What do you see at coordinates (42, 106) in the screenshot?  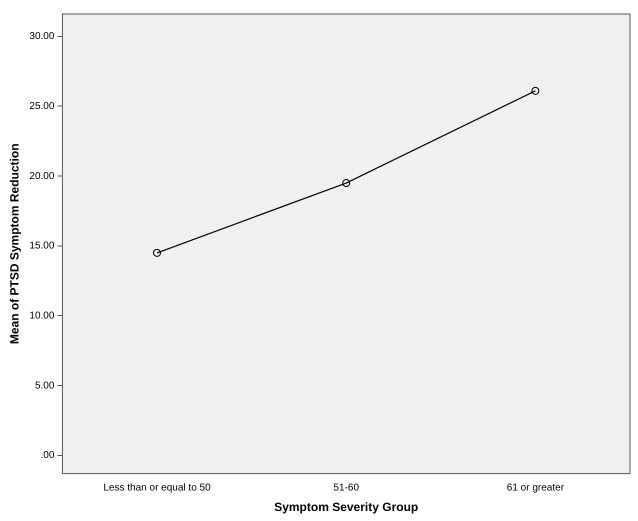 I see `y-tick-label: 25.00` at bounding box center [42, 106].